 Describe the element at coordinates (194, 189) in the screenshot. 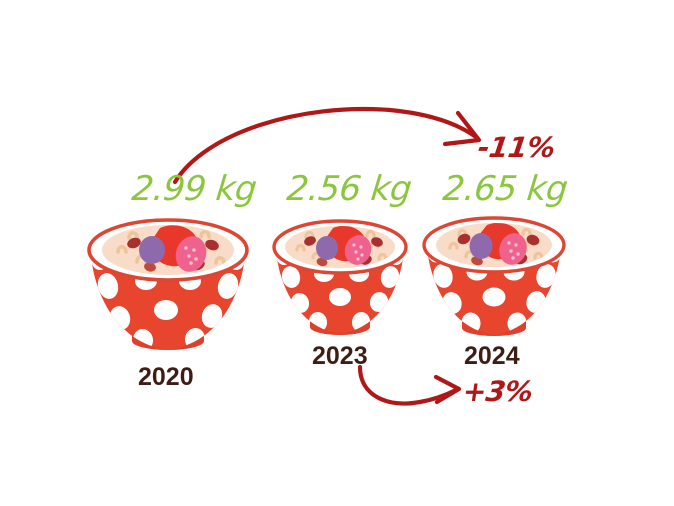

I see `value-label-2020: 2.99 kg` at that location.